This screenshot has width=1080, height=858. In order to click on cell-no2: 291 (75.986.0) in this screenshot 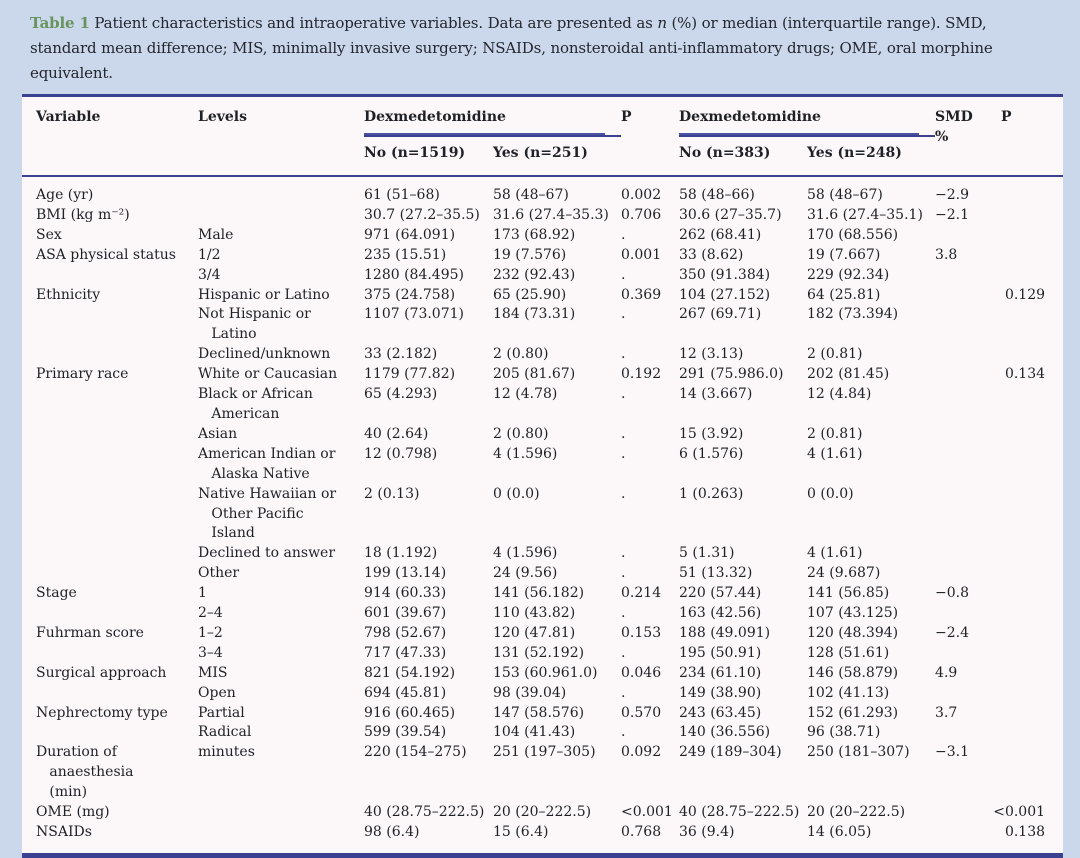, I will do `click(731, 374)`.